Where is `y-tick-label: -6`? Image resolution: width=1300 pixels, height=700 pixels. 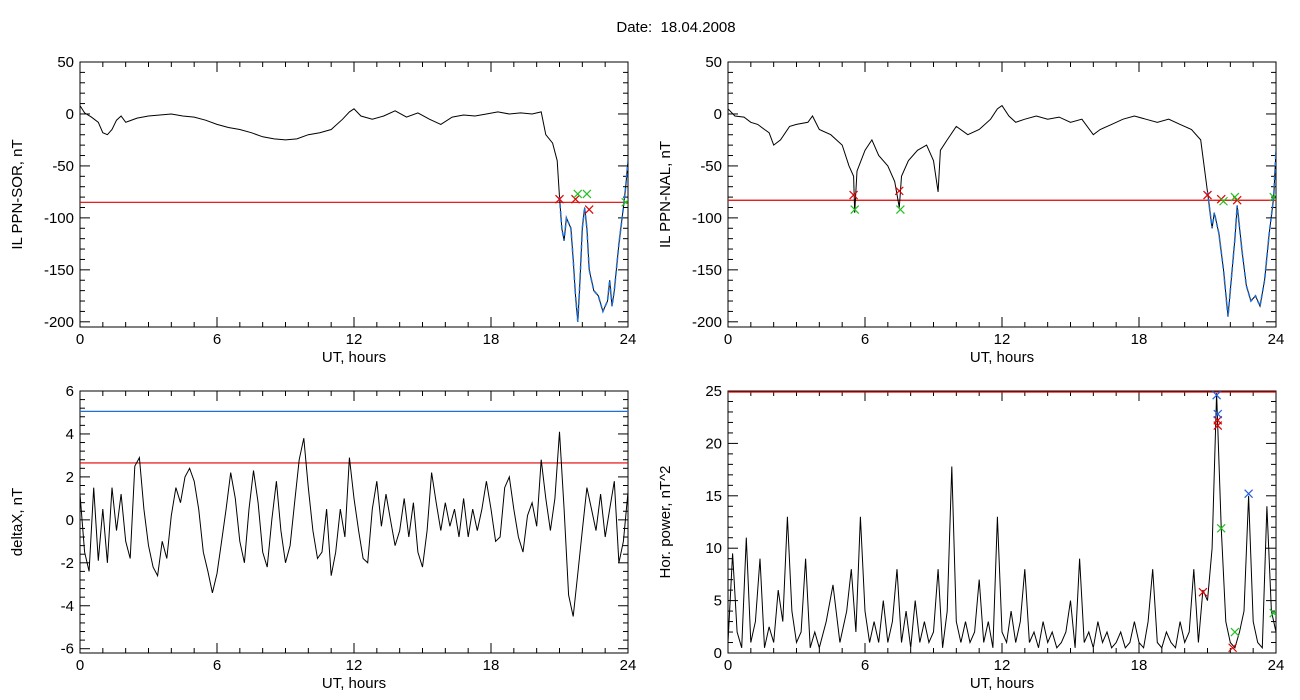
y-tick-label: -6 is located at coordinates (67, 649).